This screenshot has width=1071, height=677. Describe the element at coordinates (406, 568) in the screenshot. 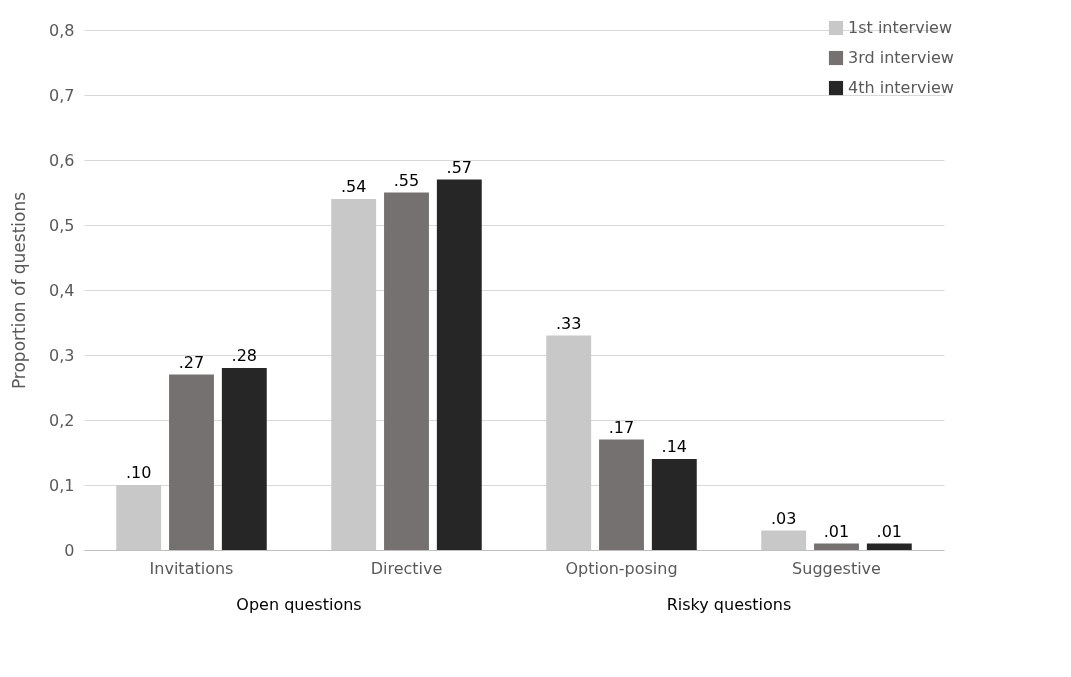

I see `x-tick-label: Directive` at that location.